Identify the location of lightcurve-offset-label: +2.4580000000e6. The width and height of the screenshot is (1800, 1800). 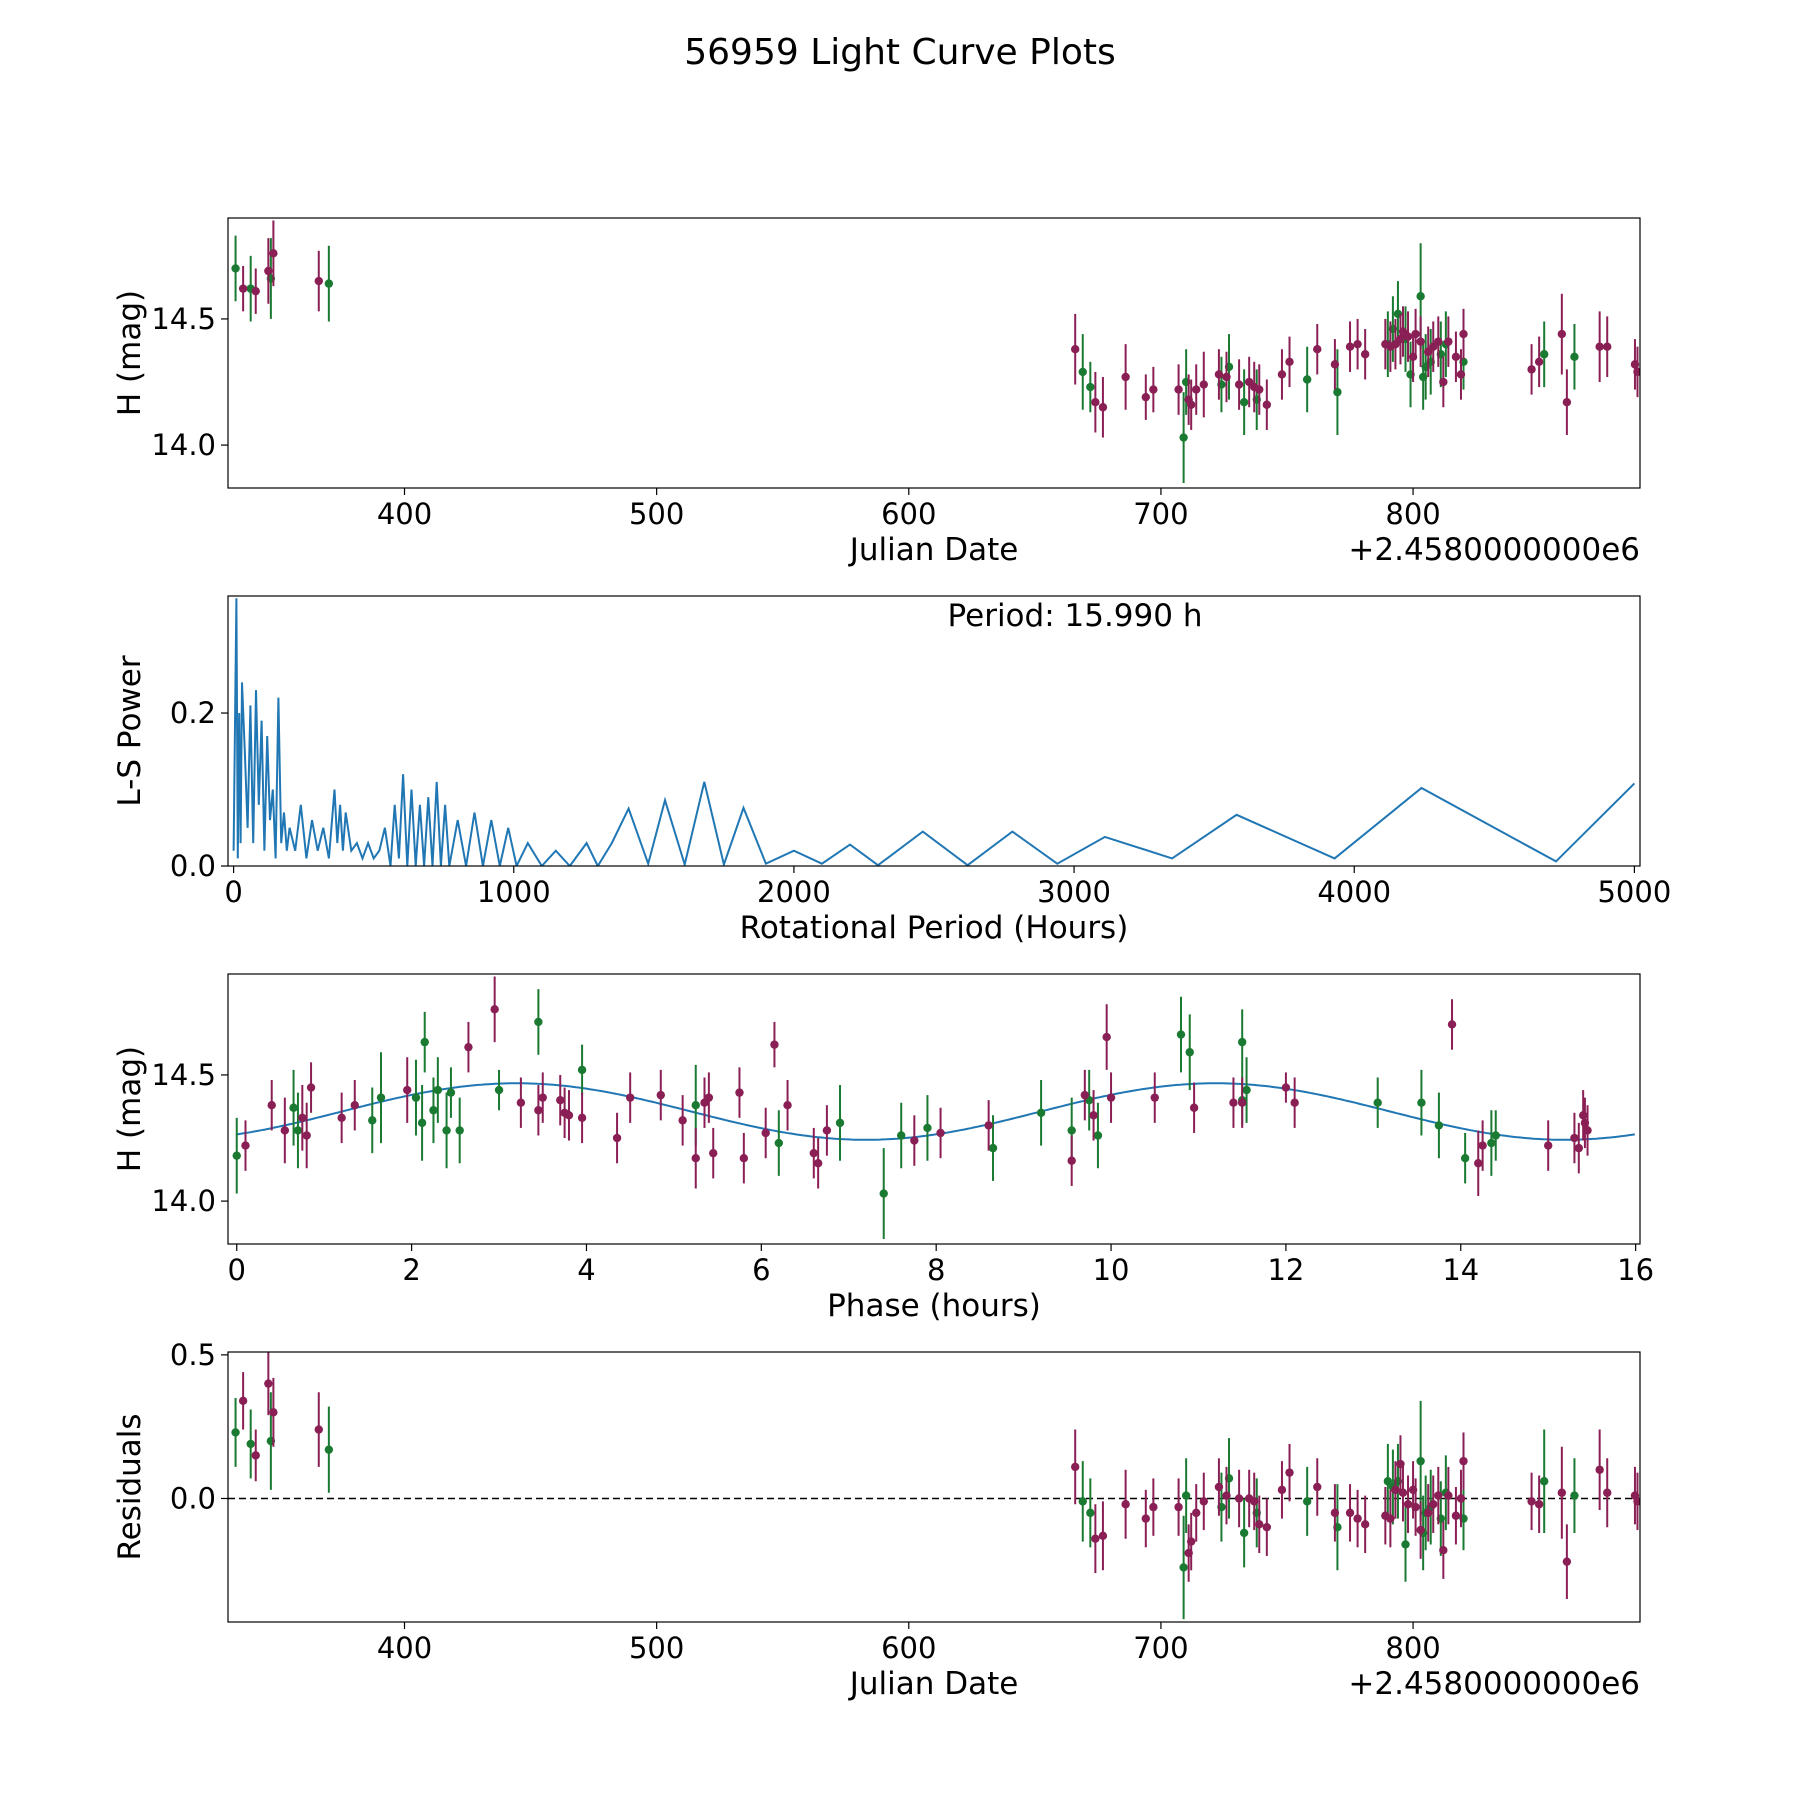
(1494, 550).